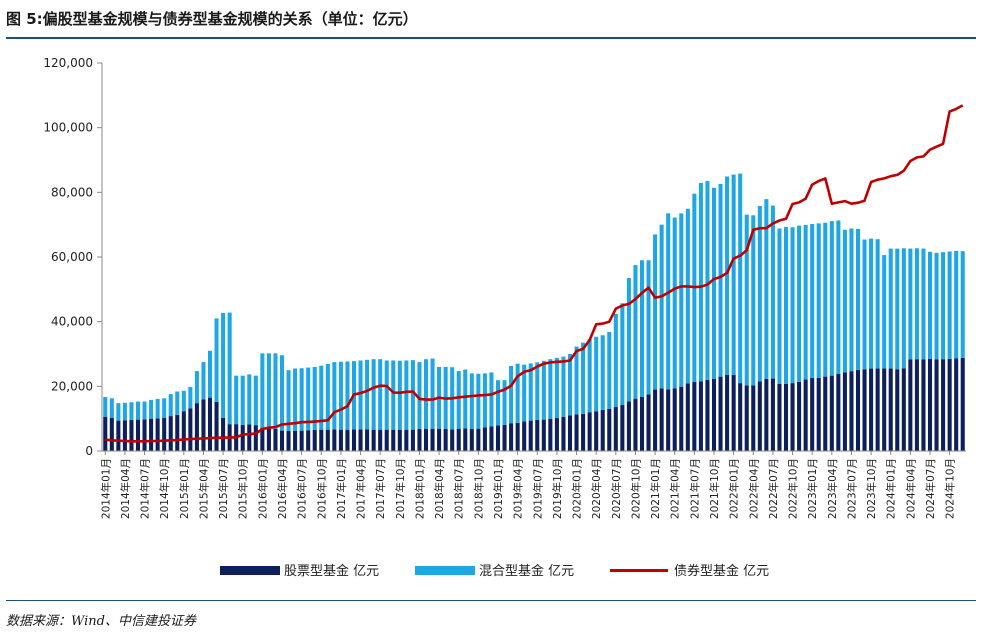  What do you see at coordinates (891, 488) in the screenshot?
I see `x-tick-label: 2024年01月` at bounding box center [891, 488].